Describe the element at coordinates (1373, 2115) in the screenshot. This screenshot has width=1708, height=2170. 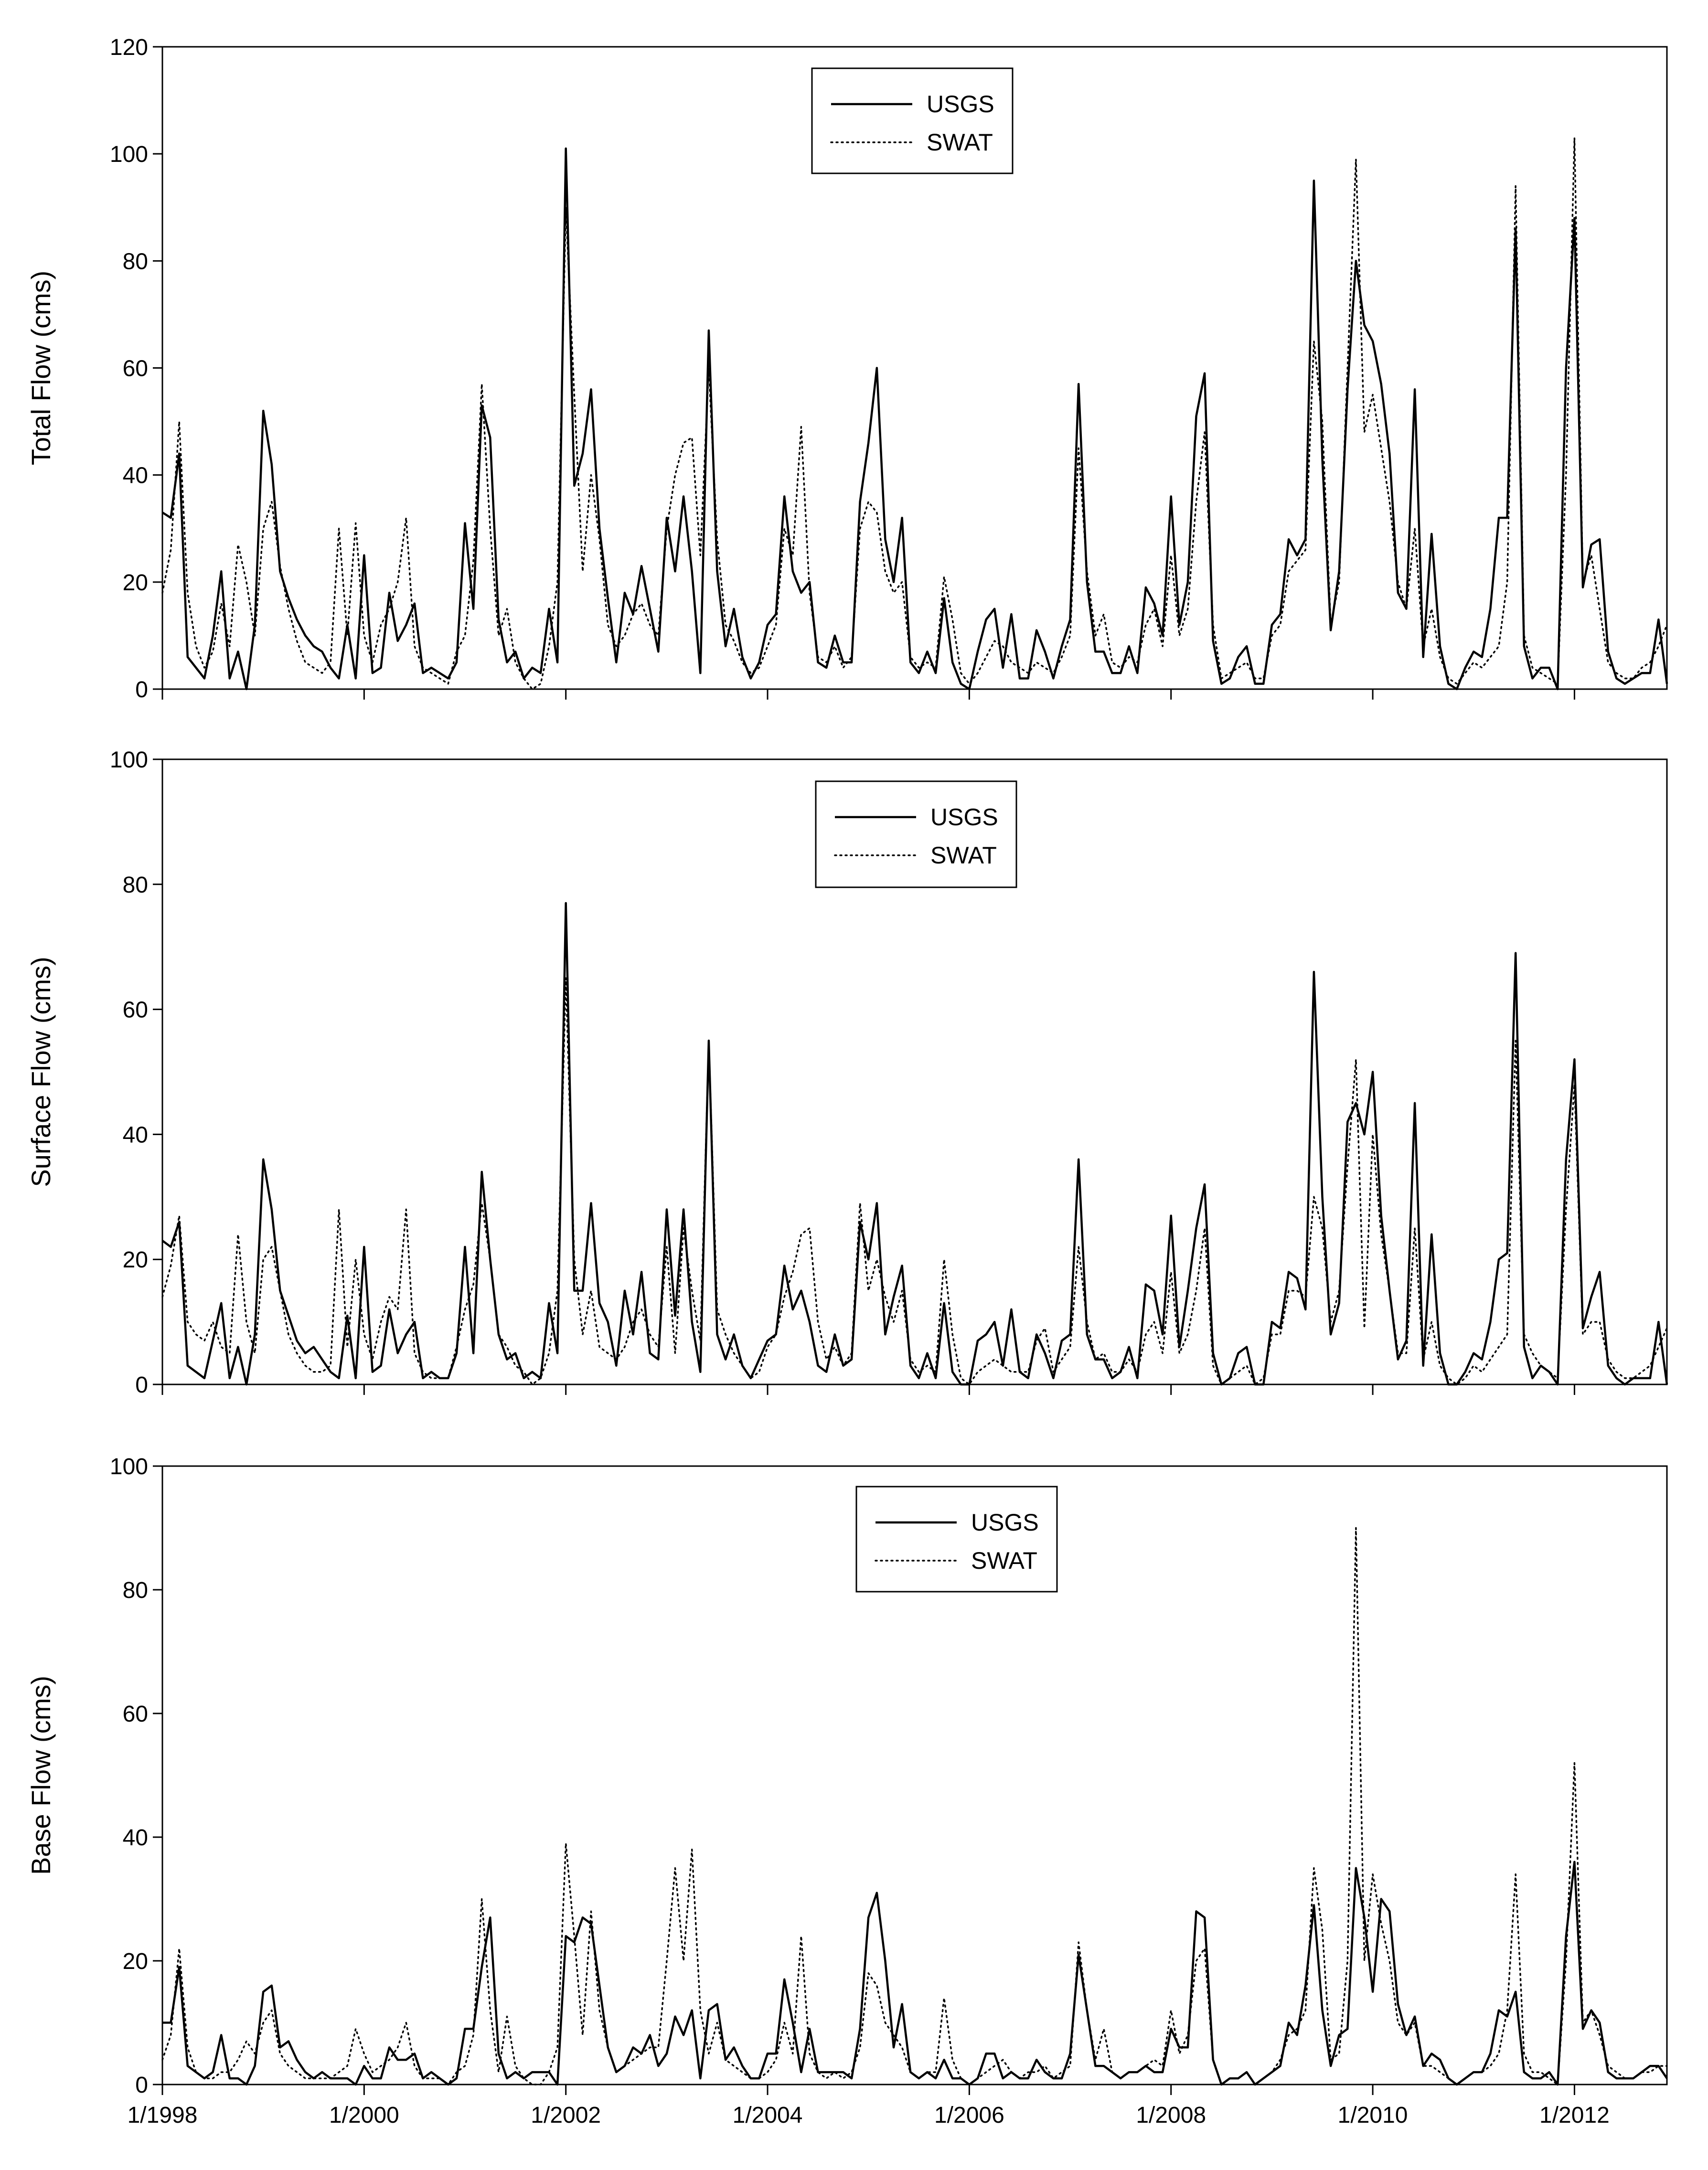
I see `x-tick-label: 1/2010` at that location.